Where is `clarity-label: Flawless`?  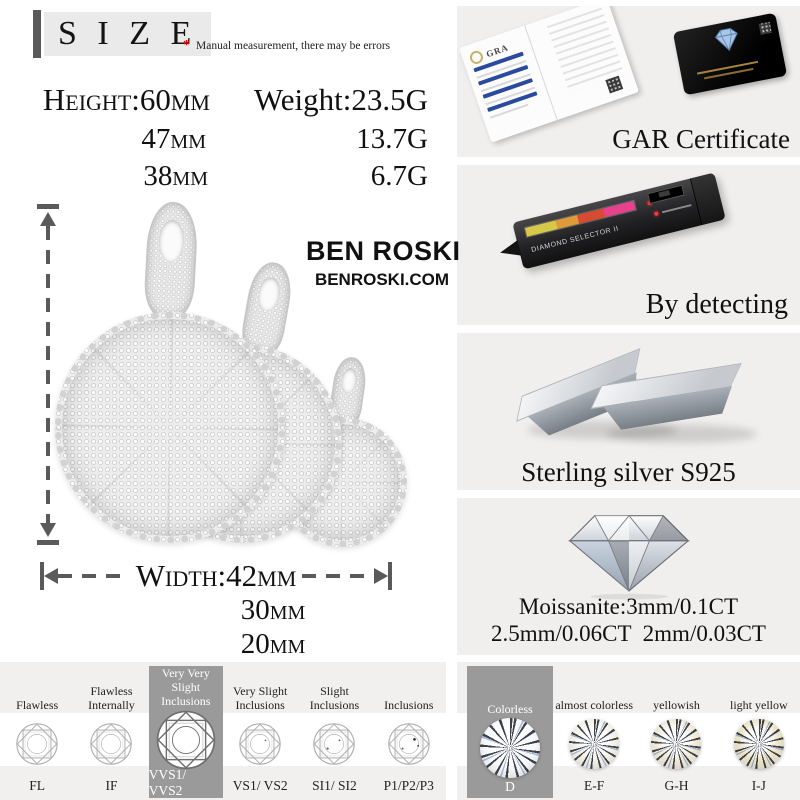
clarity-label: Flawless is located at coordinates (37, 704).